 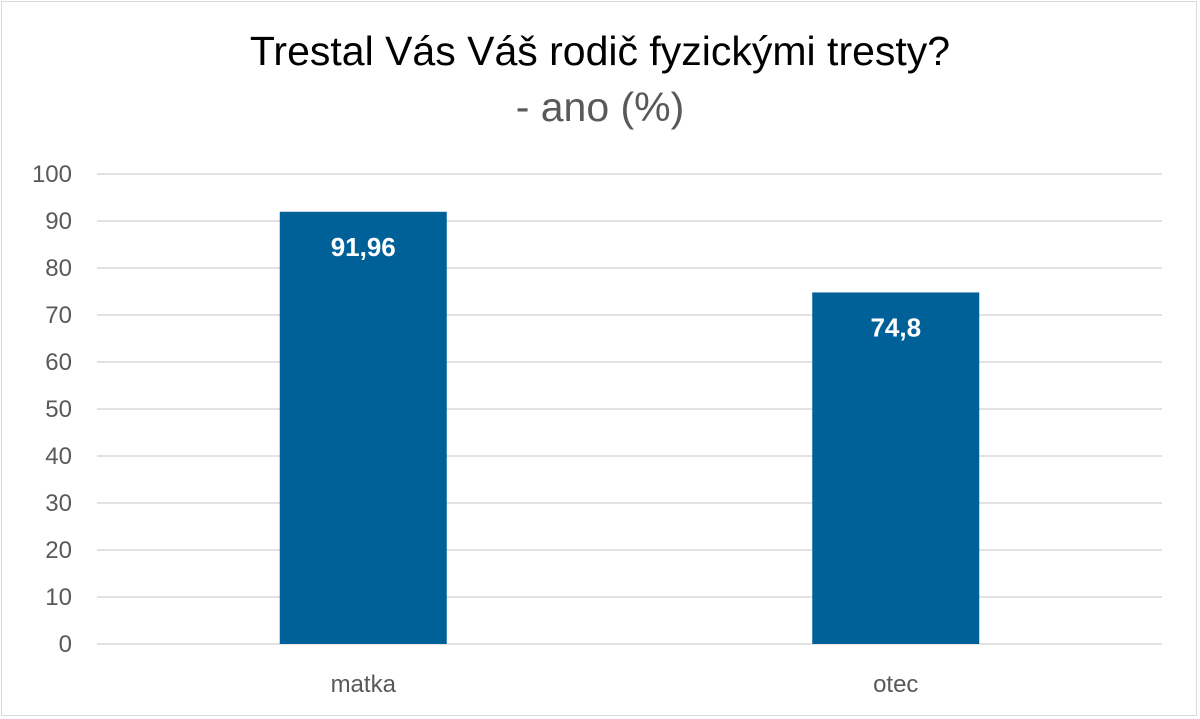 What do you see at coordinates (65, 644) in the screenshot?
I see `y-tick-label: 0` at bounding box center [65, 644].